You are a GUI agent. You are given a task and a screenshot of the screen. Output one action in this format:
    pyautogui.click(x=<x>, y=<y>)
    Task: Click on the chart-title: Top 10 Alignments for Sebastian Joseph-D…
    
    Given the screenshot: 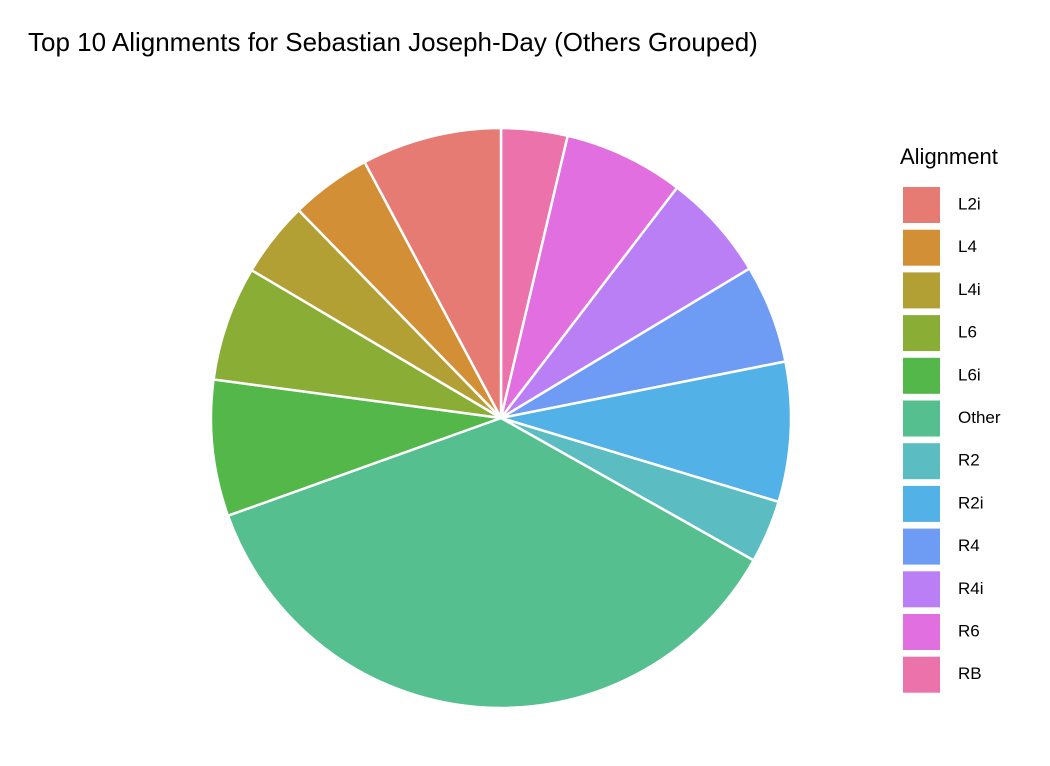 What is the action you would take?
    pyautogui.click(x=393, y=42)
    